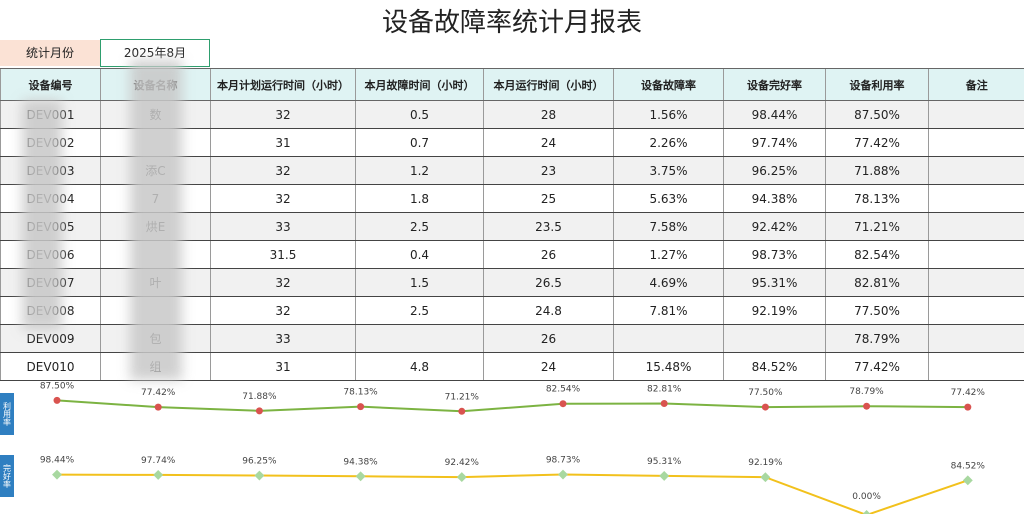 The width and height of the screenshot is (1024, 514). I want to click on table-cell: 28, so click(548, 114).